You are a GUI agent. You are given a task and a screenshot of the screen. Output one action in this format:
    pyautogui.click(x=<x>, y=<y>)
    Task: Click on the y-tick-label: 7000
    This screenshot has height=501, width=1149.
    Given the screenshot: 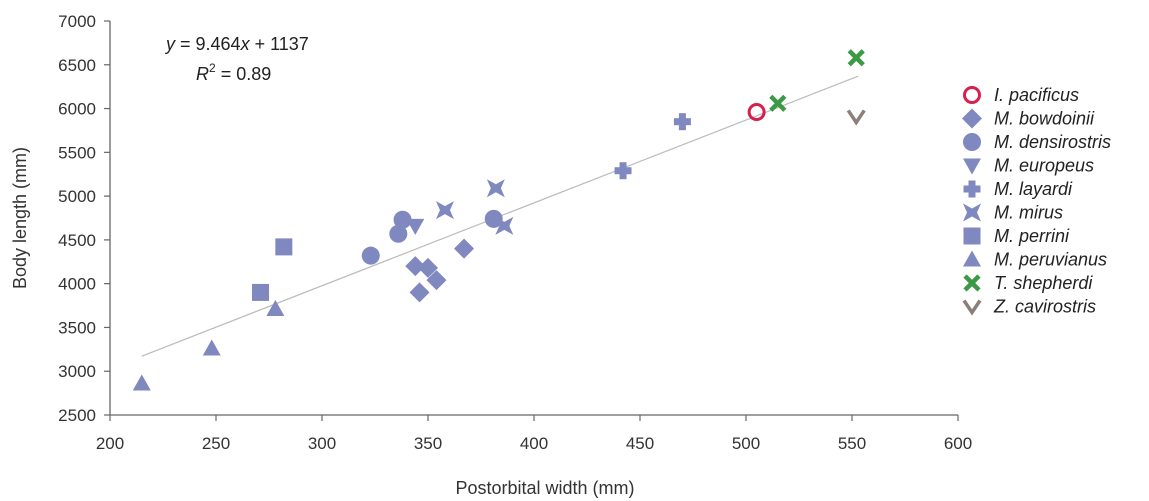 What is the action you would take?
    pyautogui.click(x=77, y=21)
    